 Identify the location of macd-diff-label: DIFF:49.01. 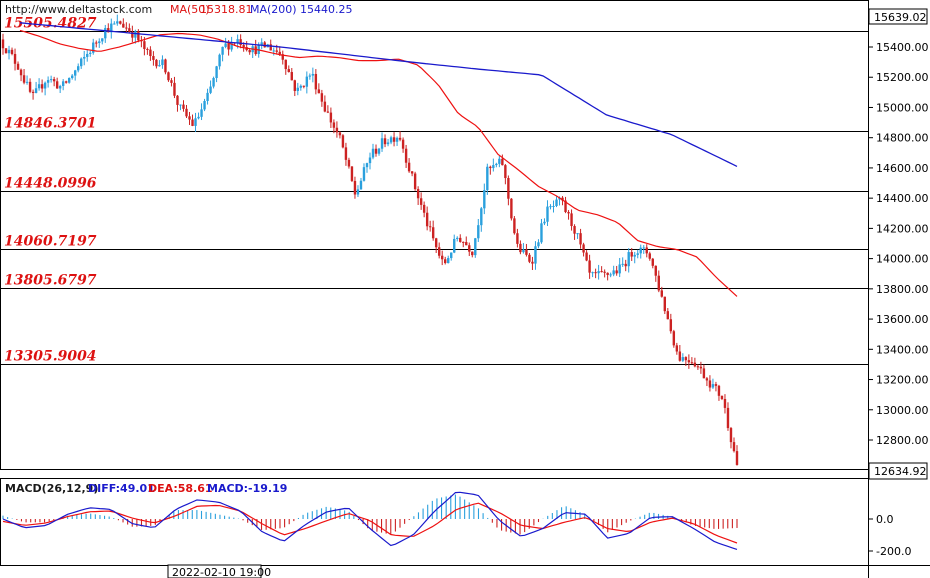
(121, 488).